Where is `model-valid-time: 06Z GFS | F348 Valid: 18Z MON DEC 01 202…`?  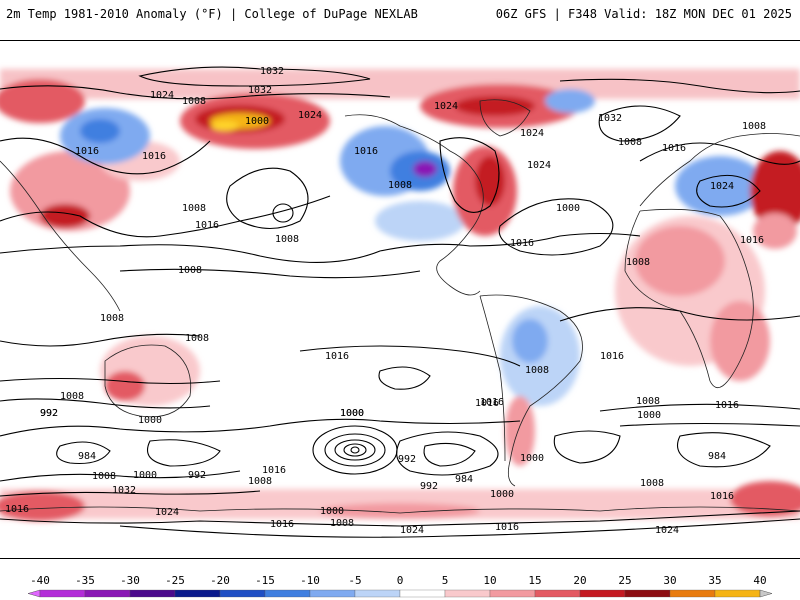 model-valid-time: 06Z GFS | F348 Valid: 18Z MON DEC 01 202… is located at coordinates (643, 14).